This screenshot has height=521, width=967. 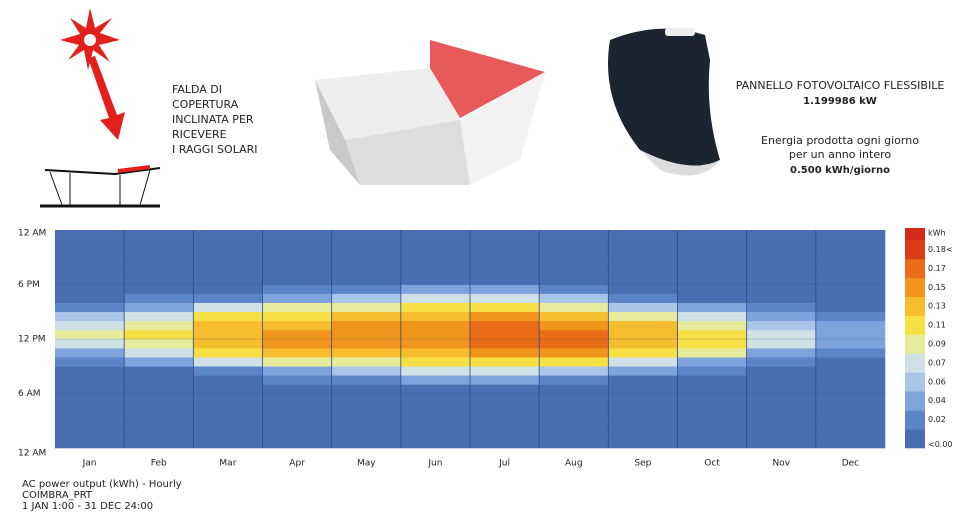 What do you see at coordinates (937, 325) in the screenshot?
I see `legend-label: 0.11` at bounding box center [937, 325].